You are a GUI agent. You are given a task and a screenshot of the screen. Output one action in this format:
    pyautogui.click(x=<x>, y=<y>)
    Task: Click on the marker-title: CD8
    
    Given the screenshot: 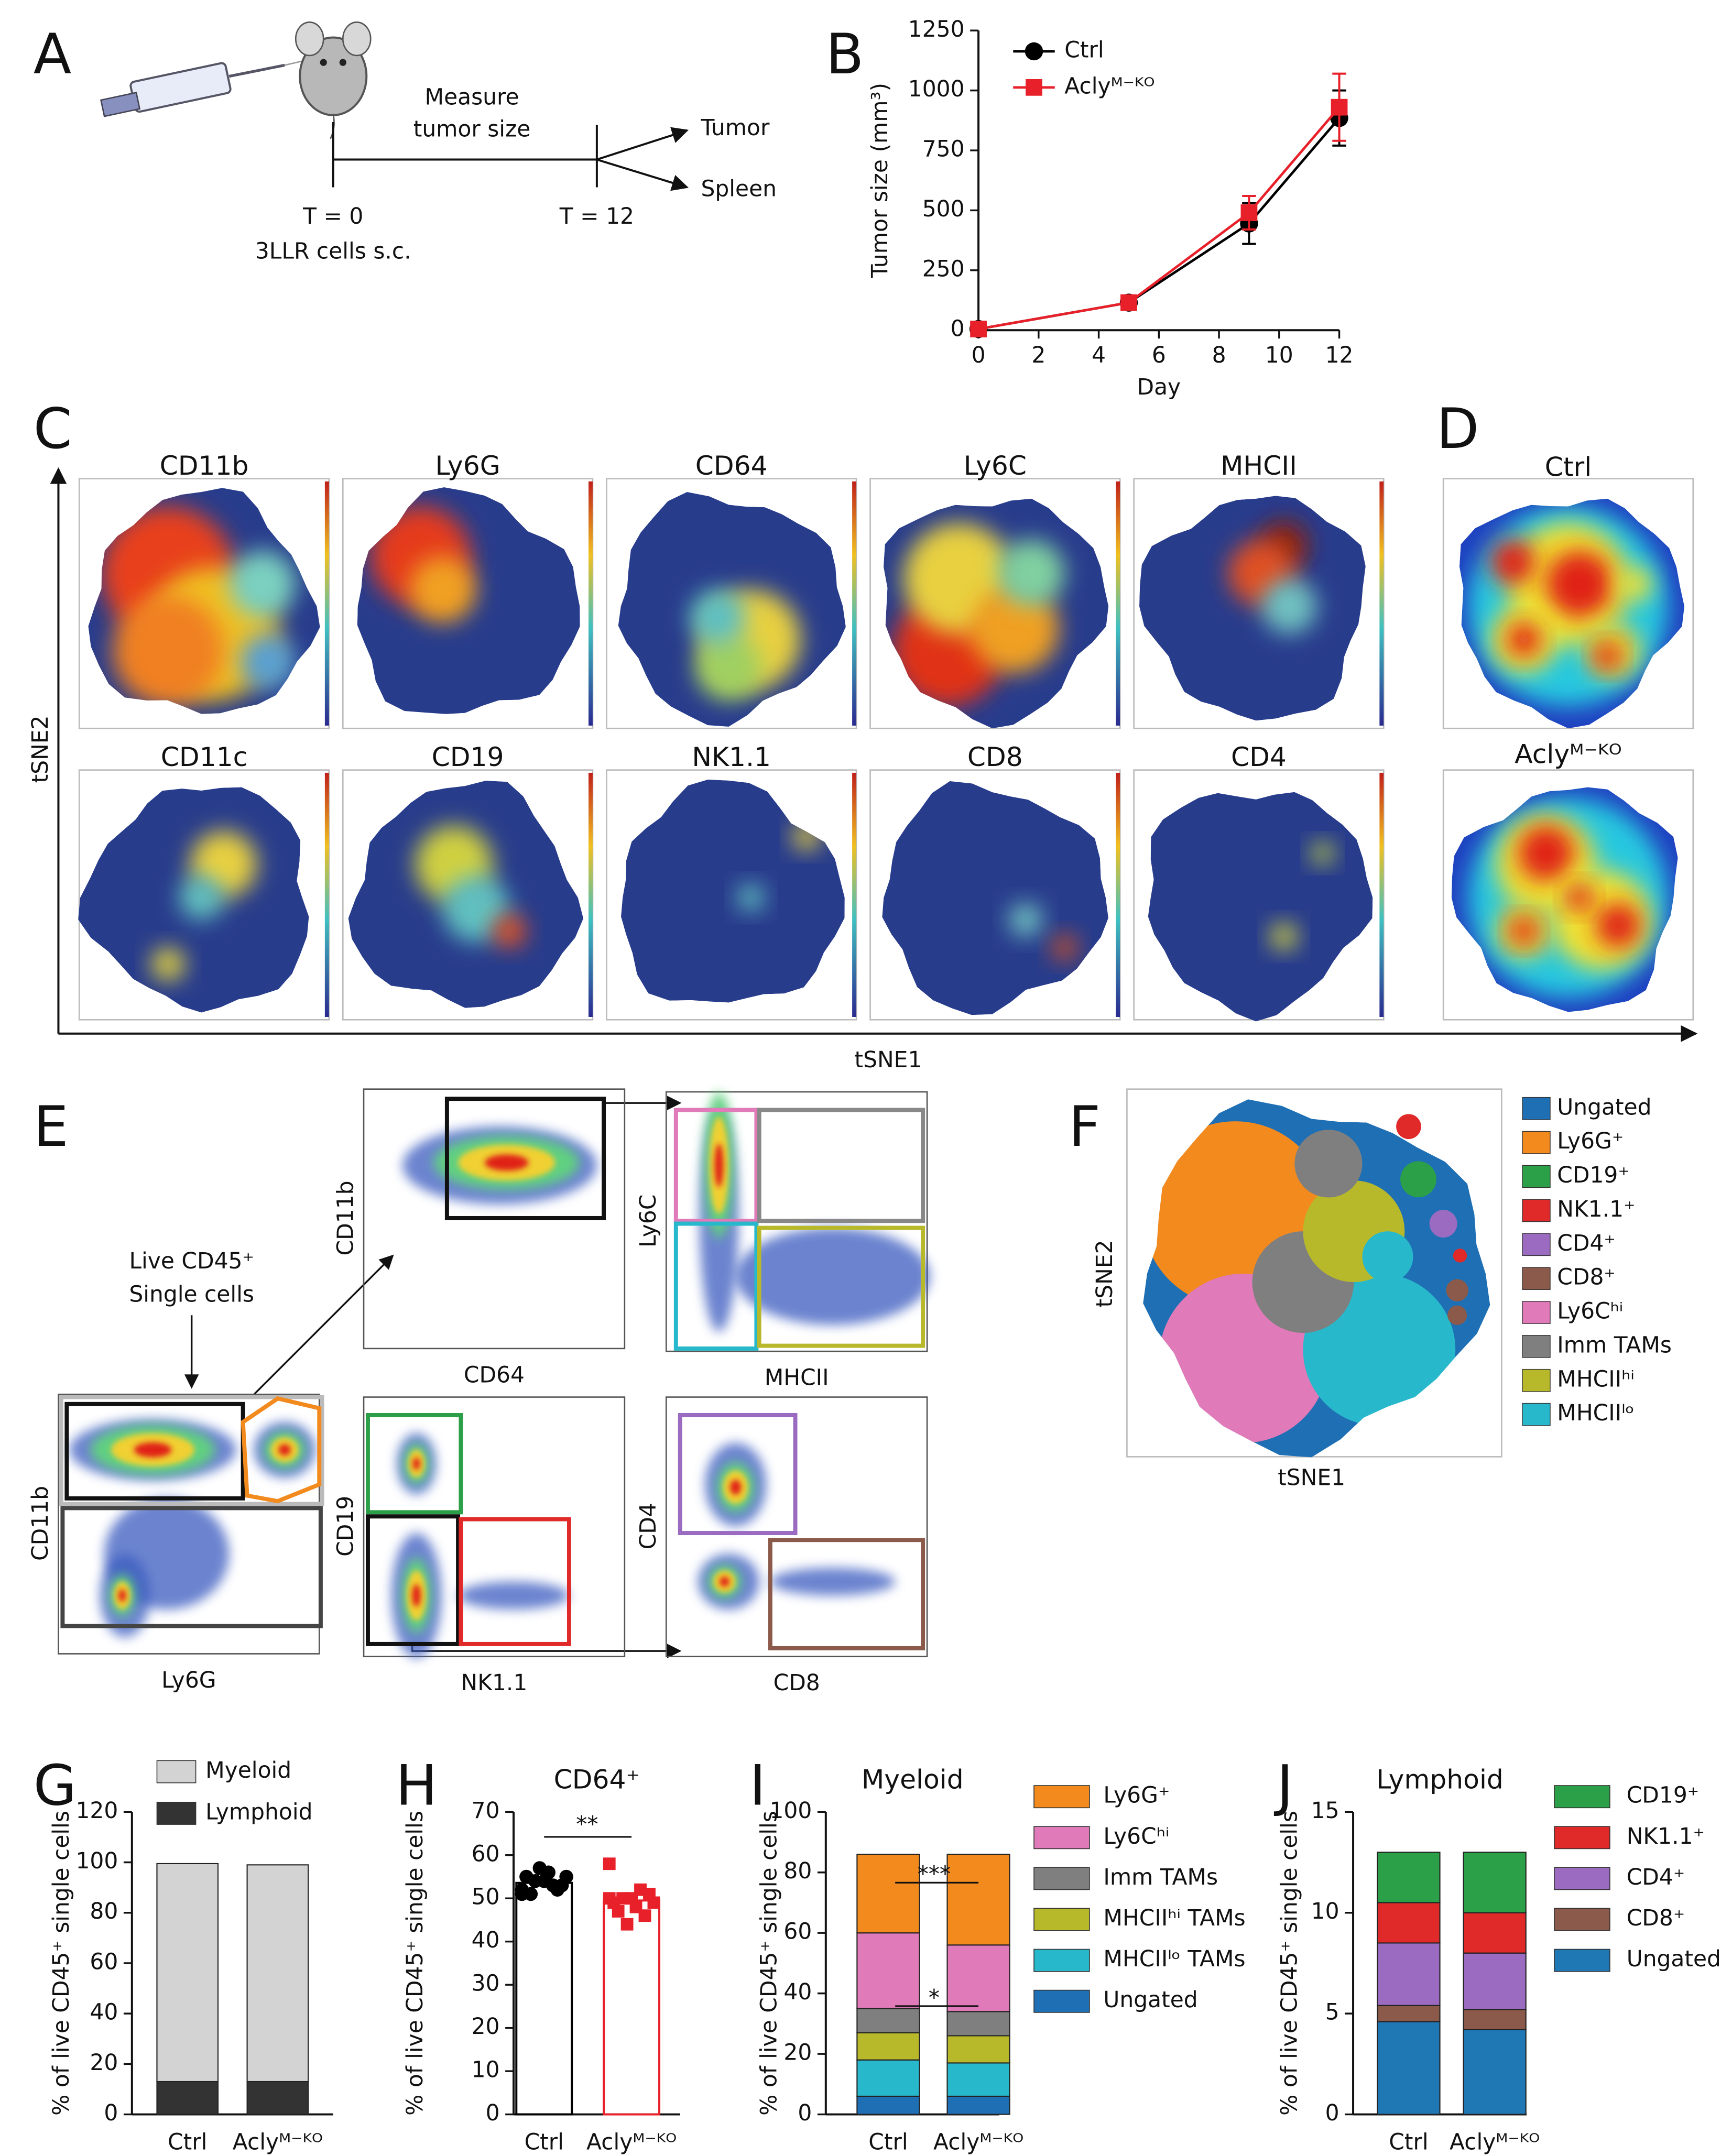 What is the action you would take?
    pyautogui.click(x=995, y=756)
    